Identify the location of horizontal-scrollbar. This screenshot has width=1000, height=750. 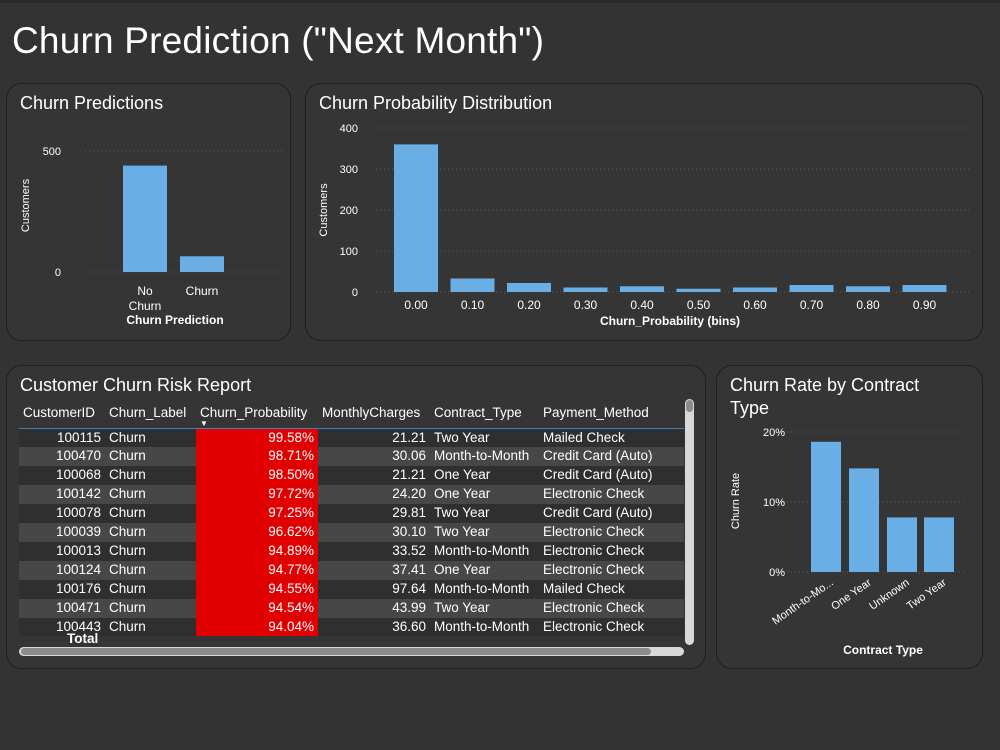
(351, 651).